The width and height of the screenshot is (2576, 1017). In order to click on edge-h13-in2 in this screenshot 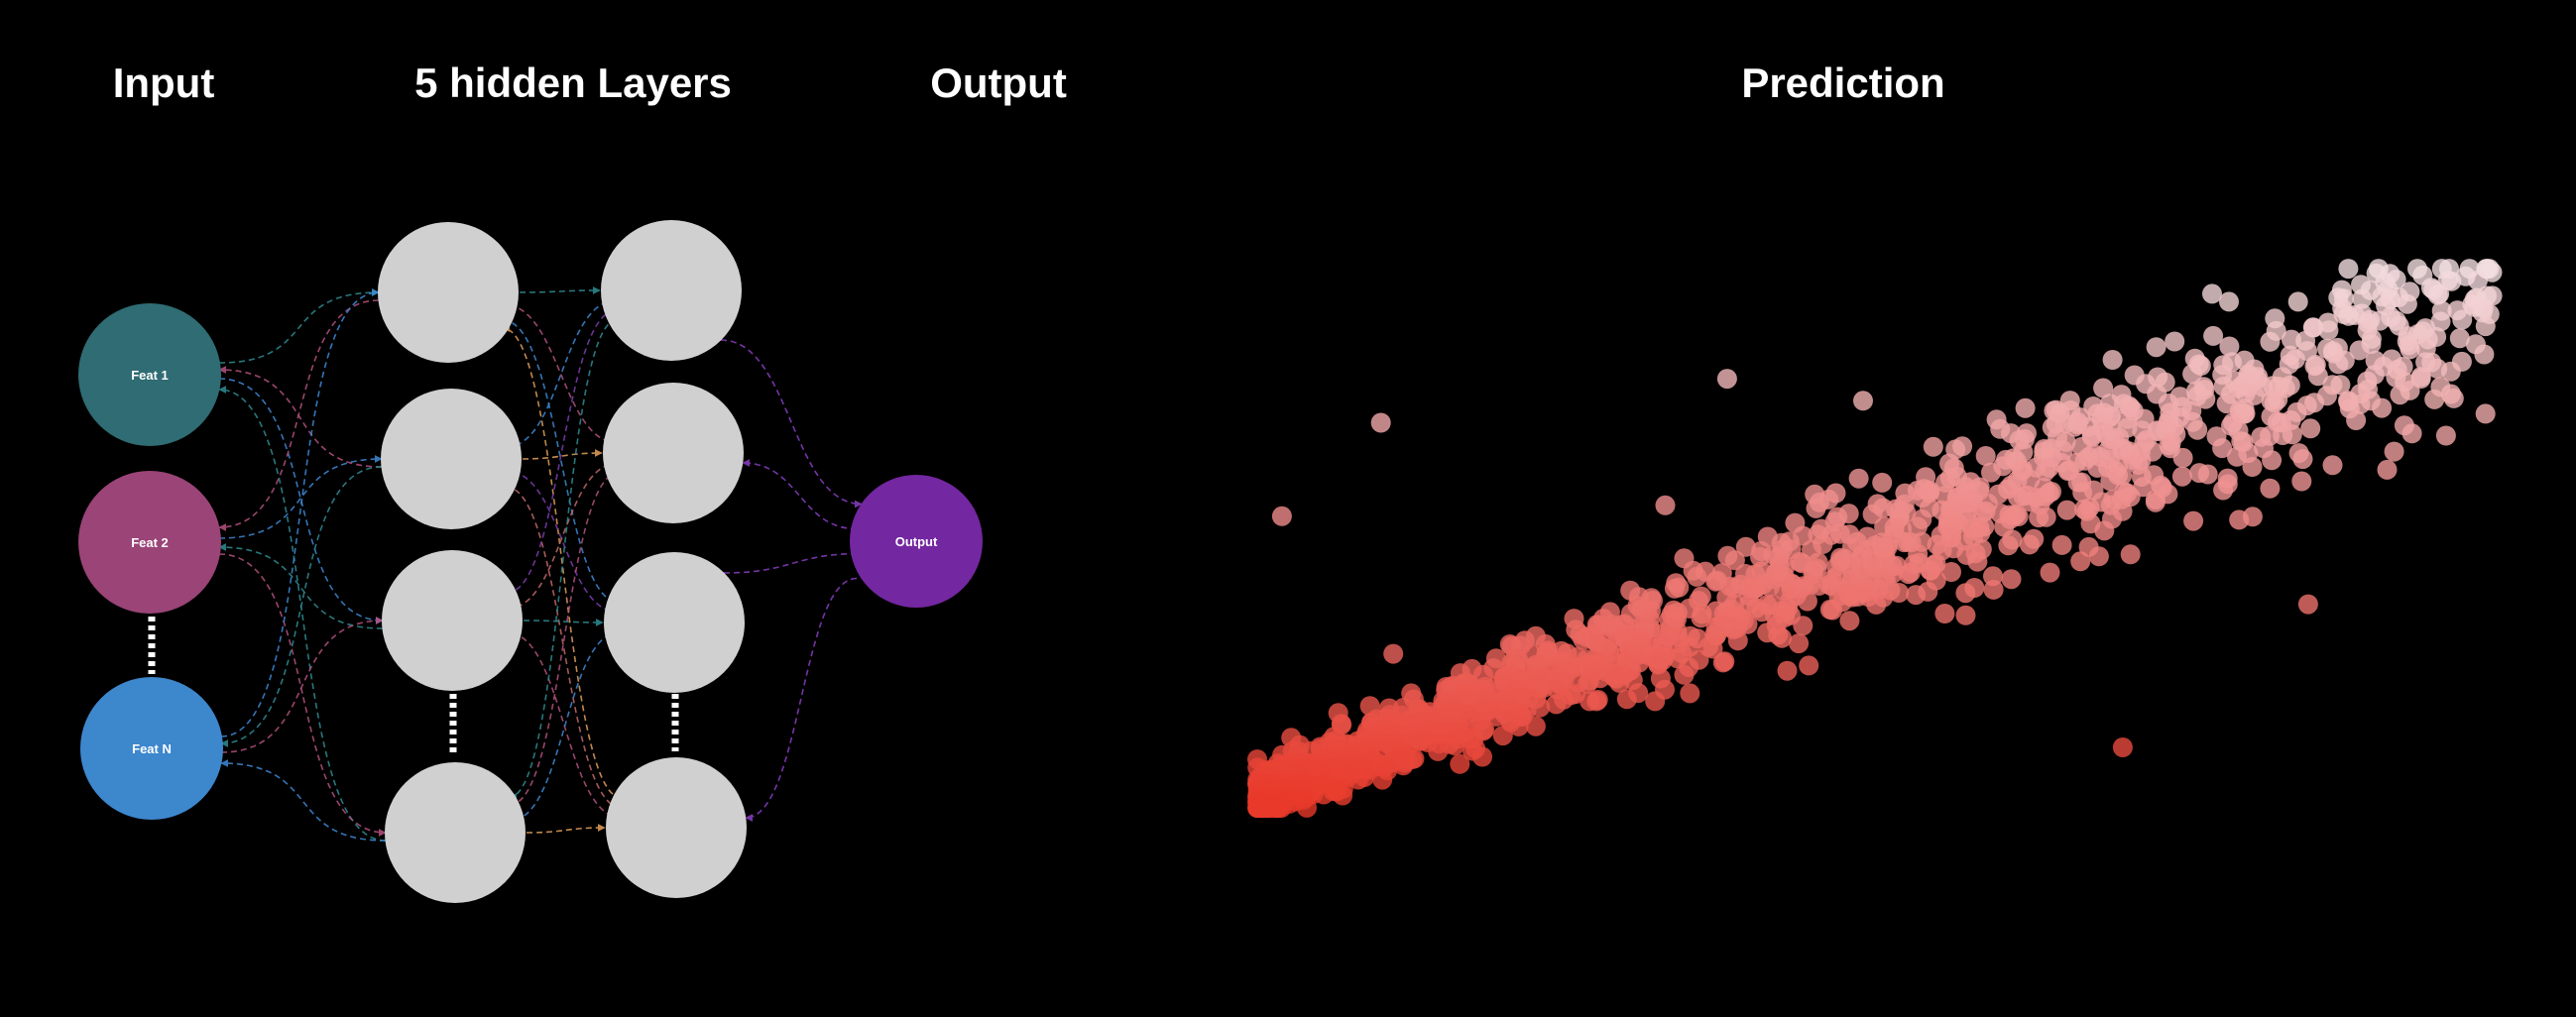, I will do `click(303, 800)`.